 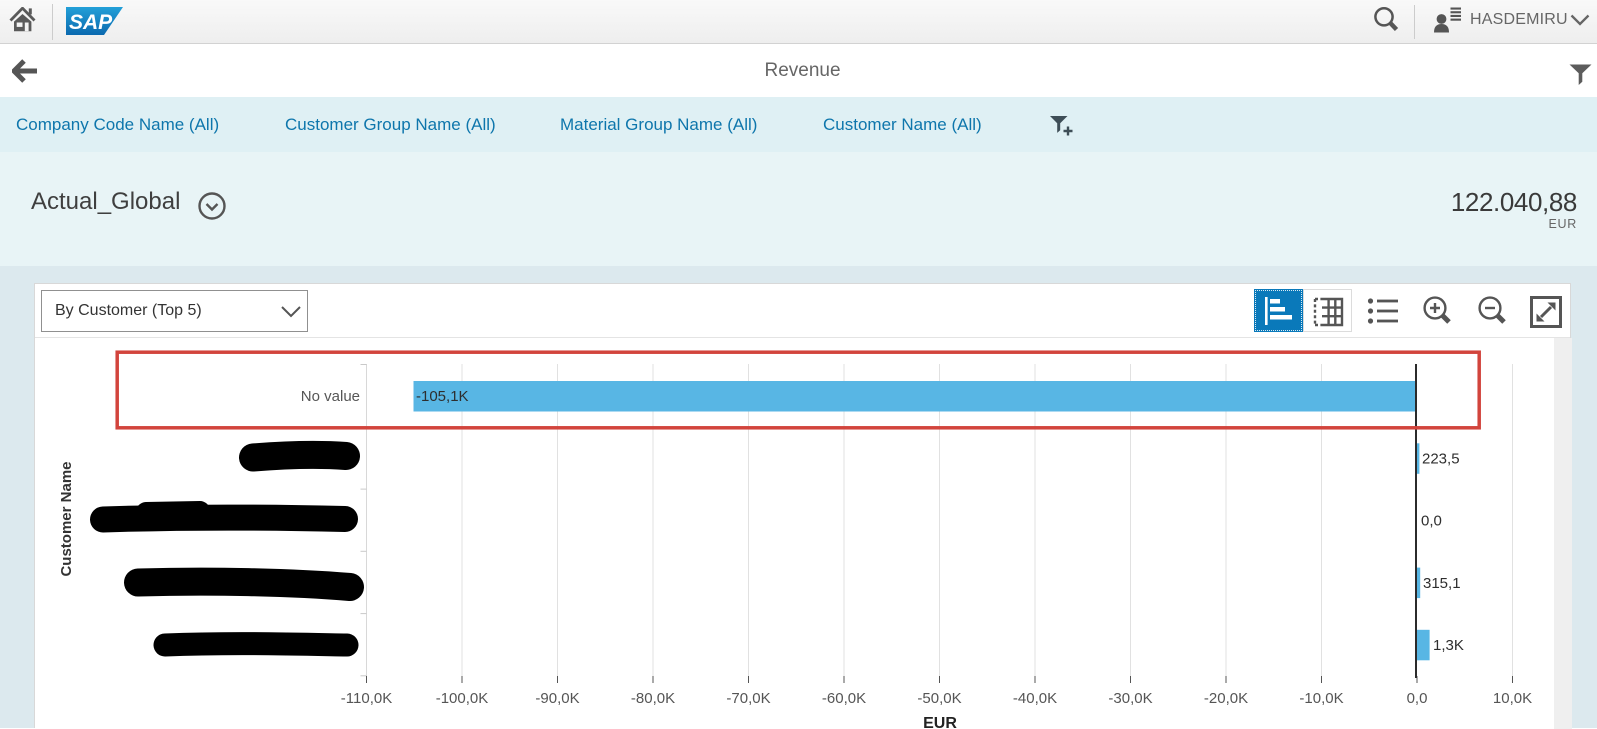 I want to click on svg-text: 315,1, so click(x=1442, y=583).